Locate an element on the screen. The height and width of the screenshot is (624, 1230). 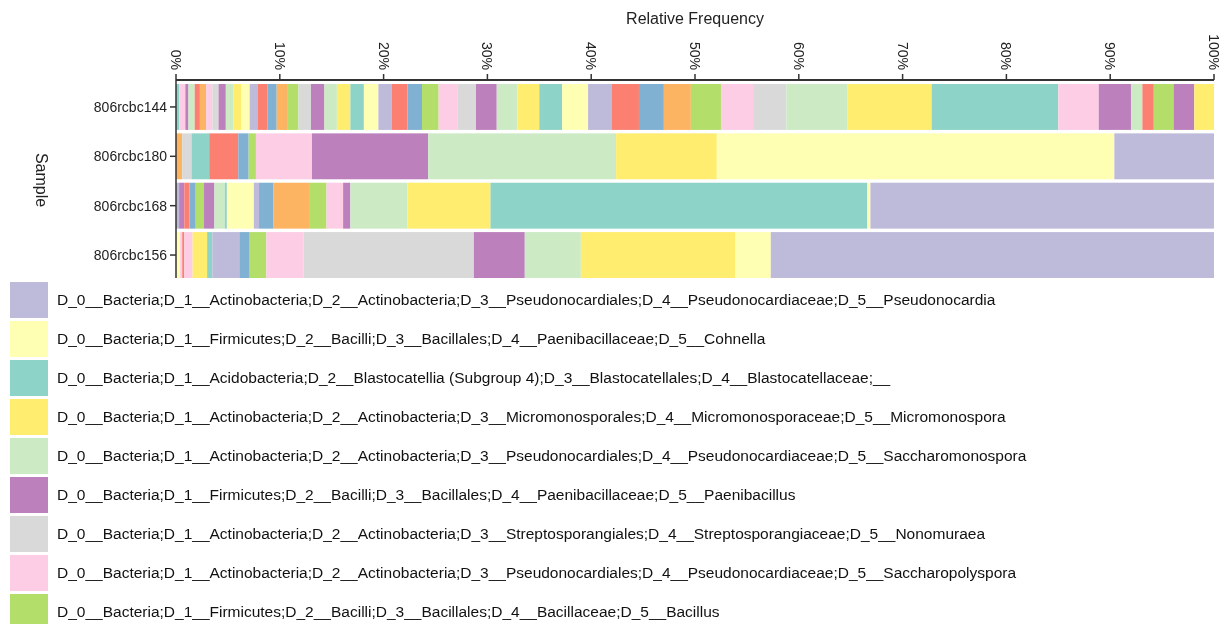
x-tick-label: 80% is located at coordinates (1006, 55).